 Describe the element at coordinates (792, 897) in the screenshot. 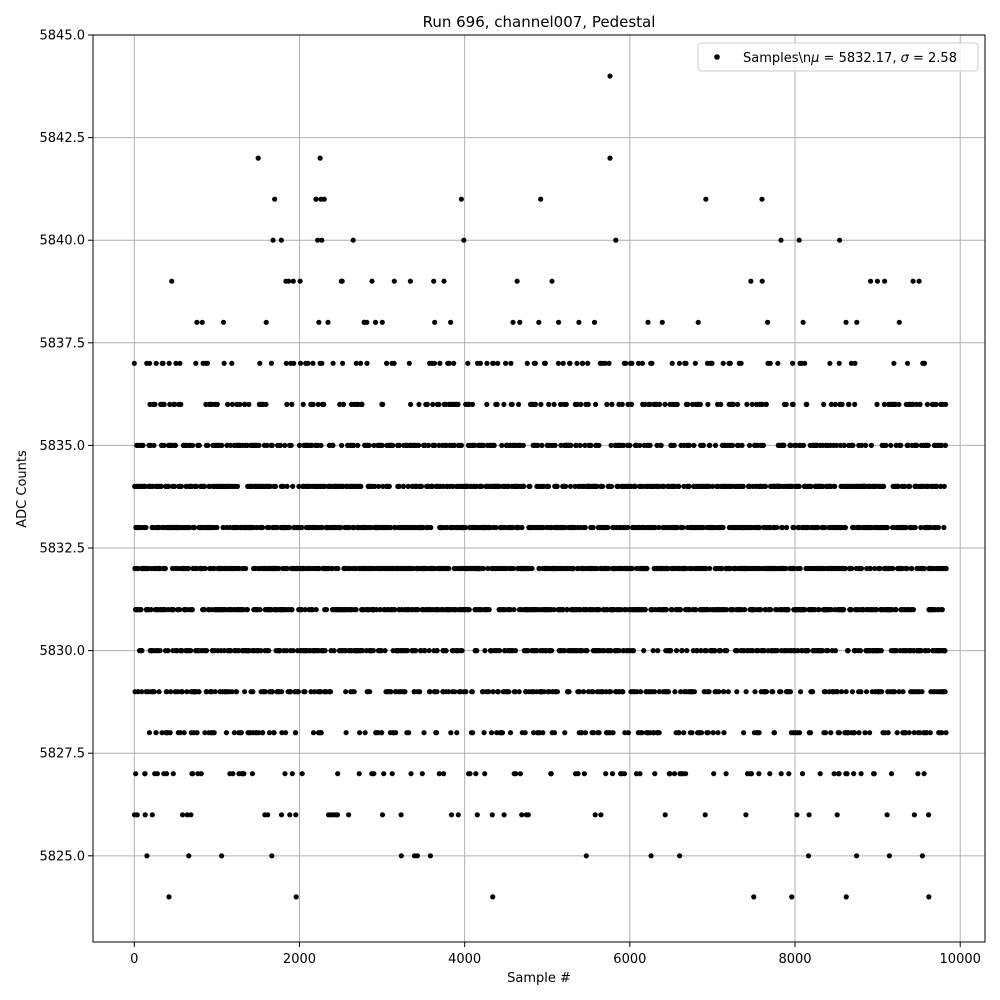

I see `data-point-outlier` at that location.